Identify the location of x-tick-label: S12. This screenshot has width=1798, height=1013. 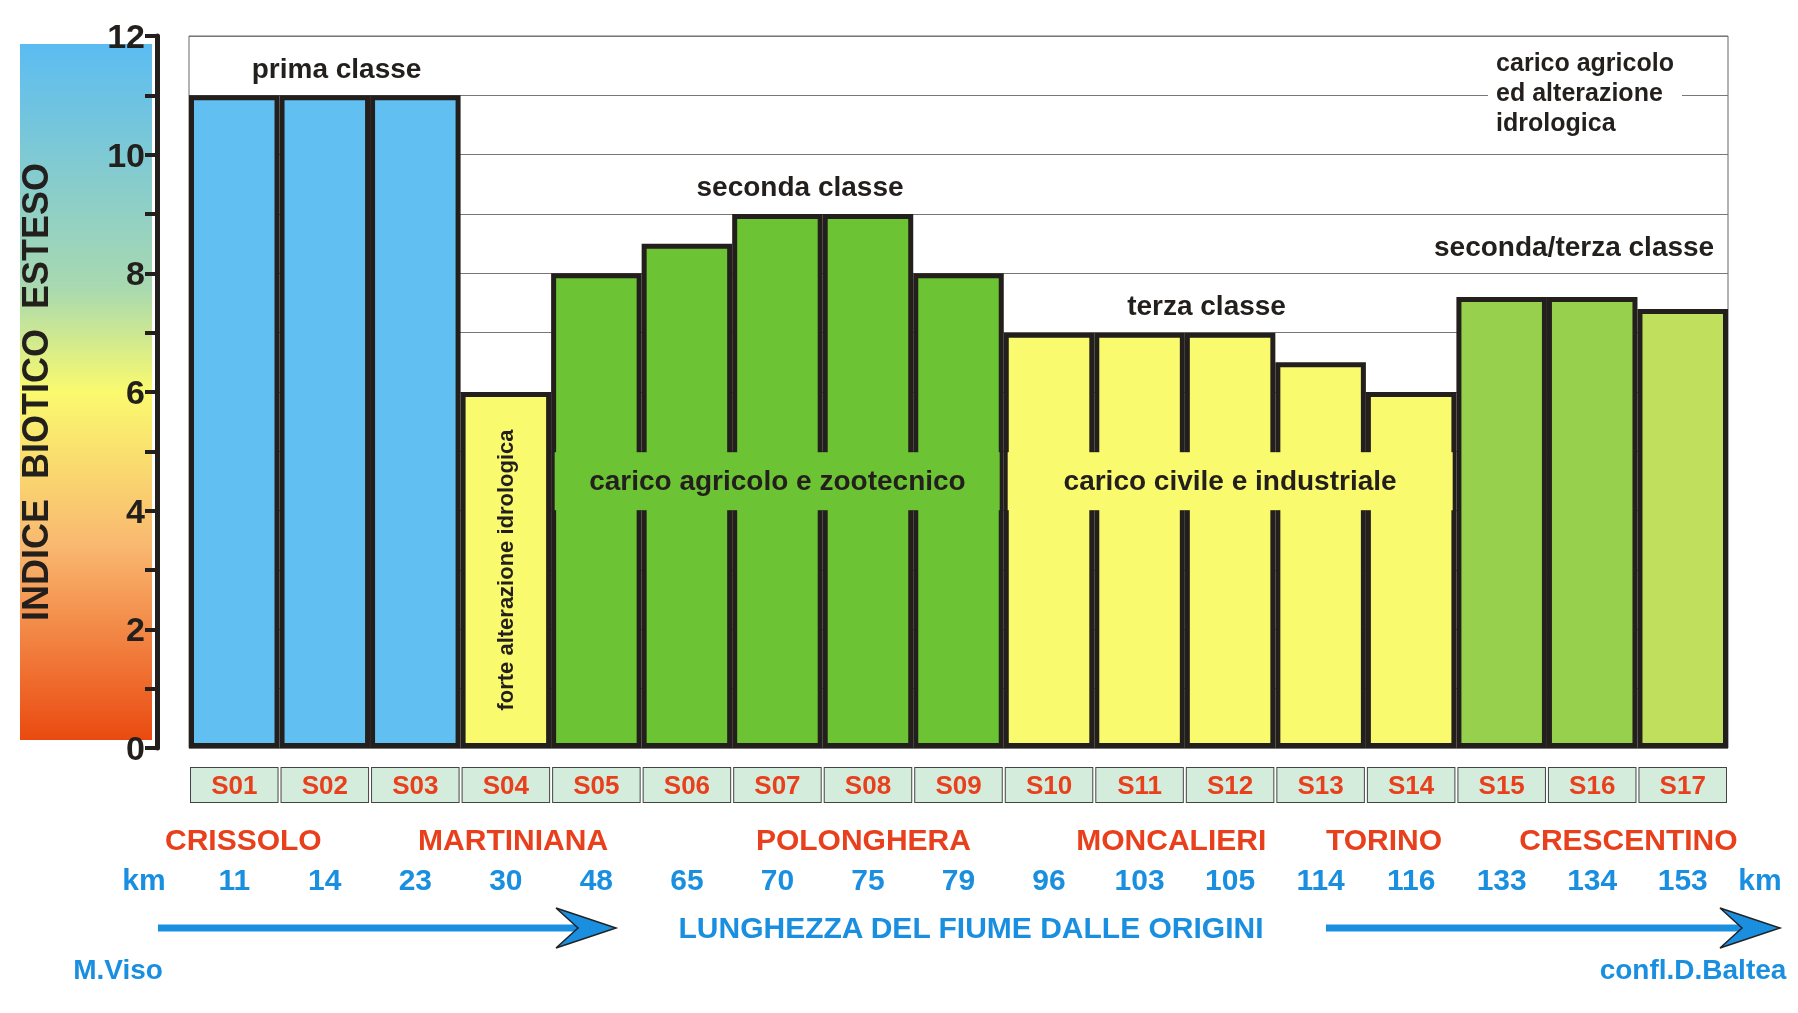
(1230, 785).